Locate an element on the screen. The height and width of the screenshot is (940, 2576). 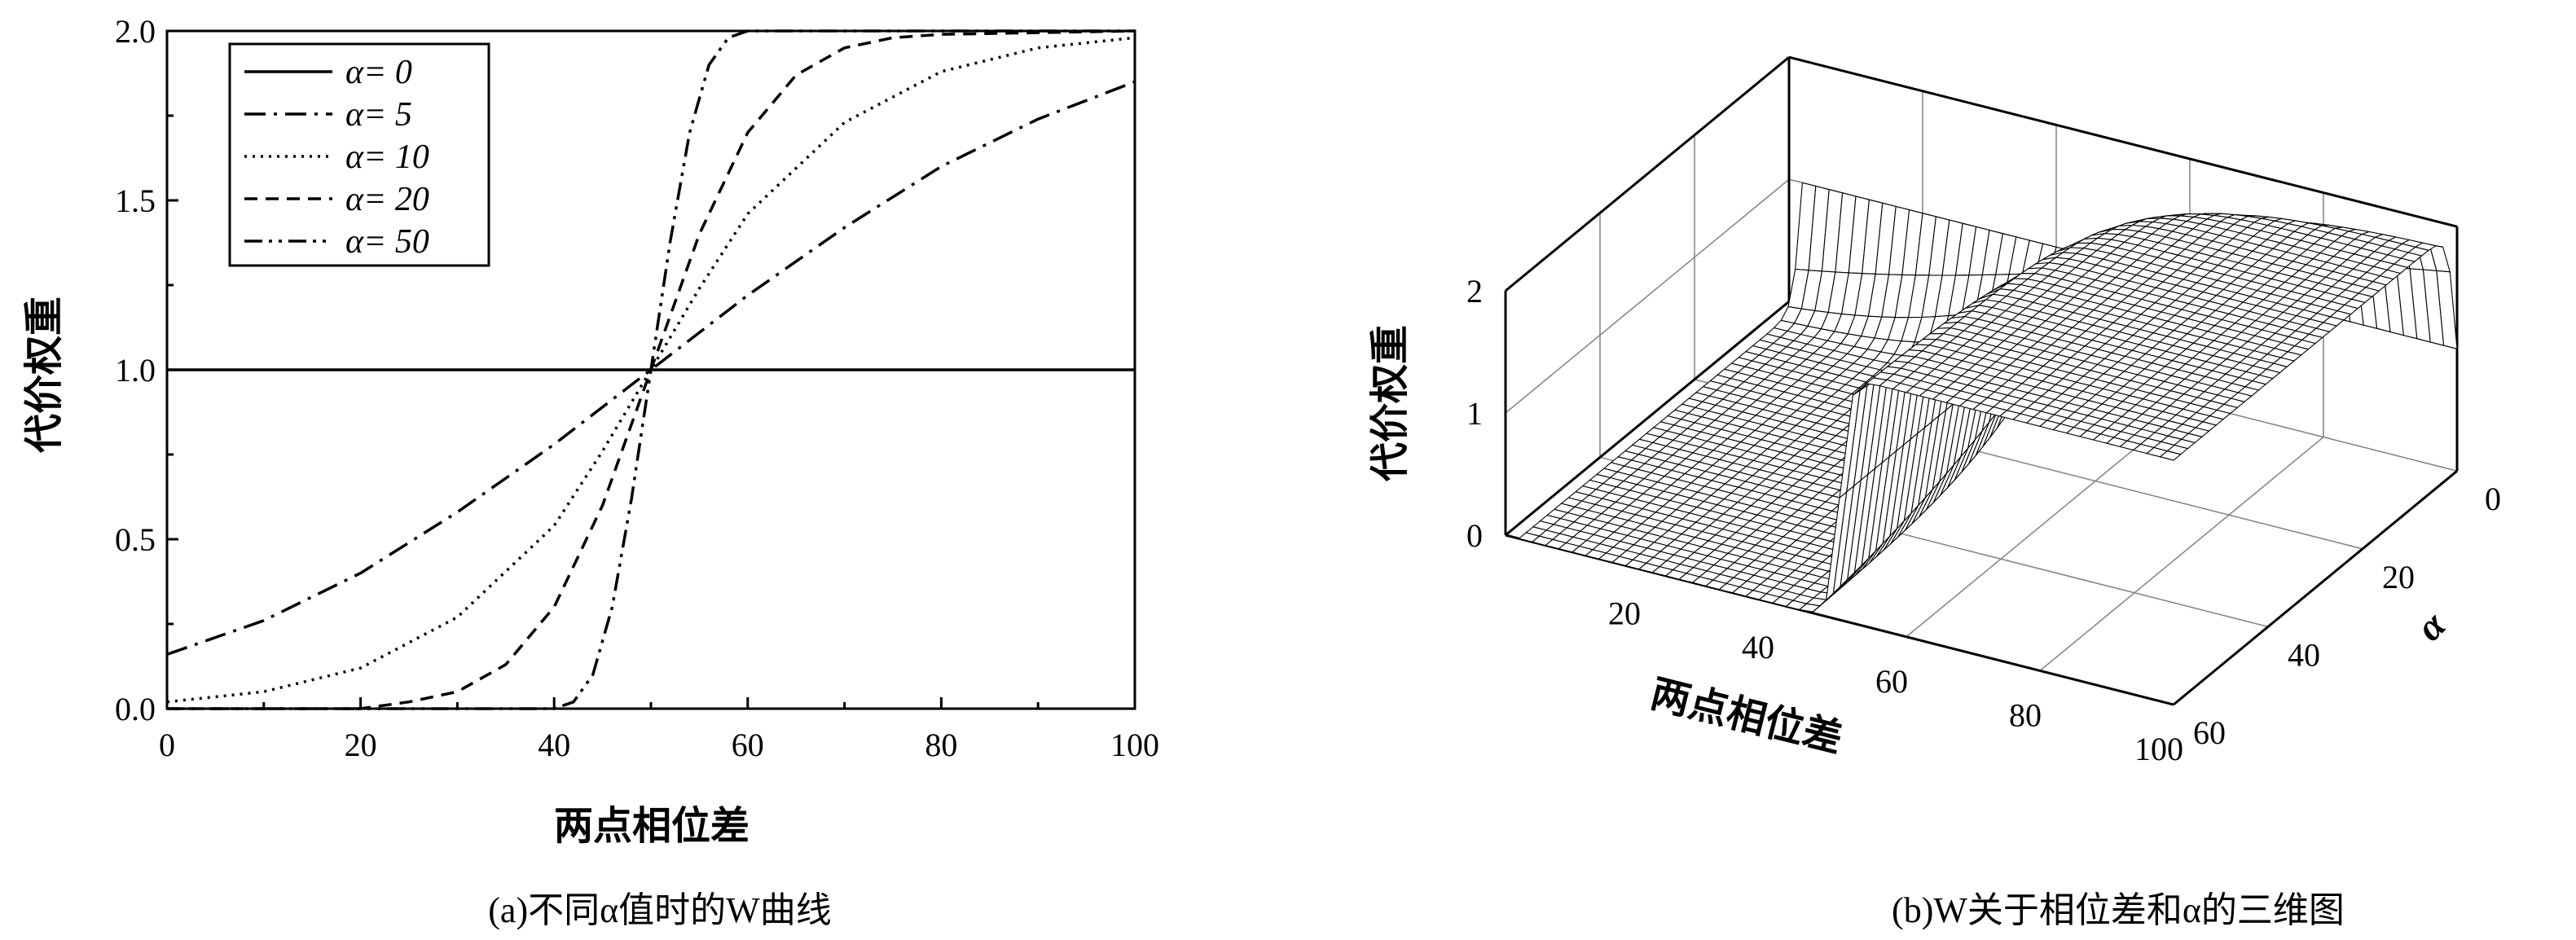
y-tick-label: 1.5 is located at coordinates (135, 200).